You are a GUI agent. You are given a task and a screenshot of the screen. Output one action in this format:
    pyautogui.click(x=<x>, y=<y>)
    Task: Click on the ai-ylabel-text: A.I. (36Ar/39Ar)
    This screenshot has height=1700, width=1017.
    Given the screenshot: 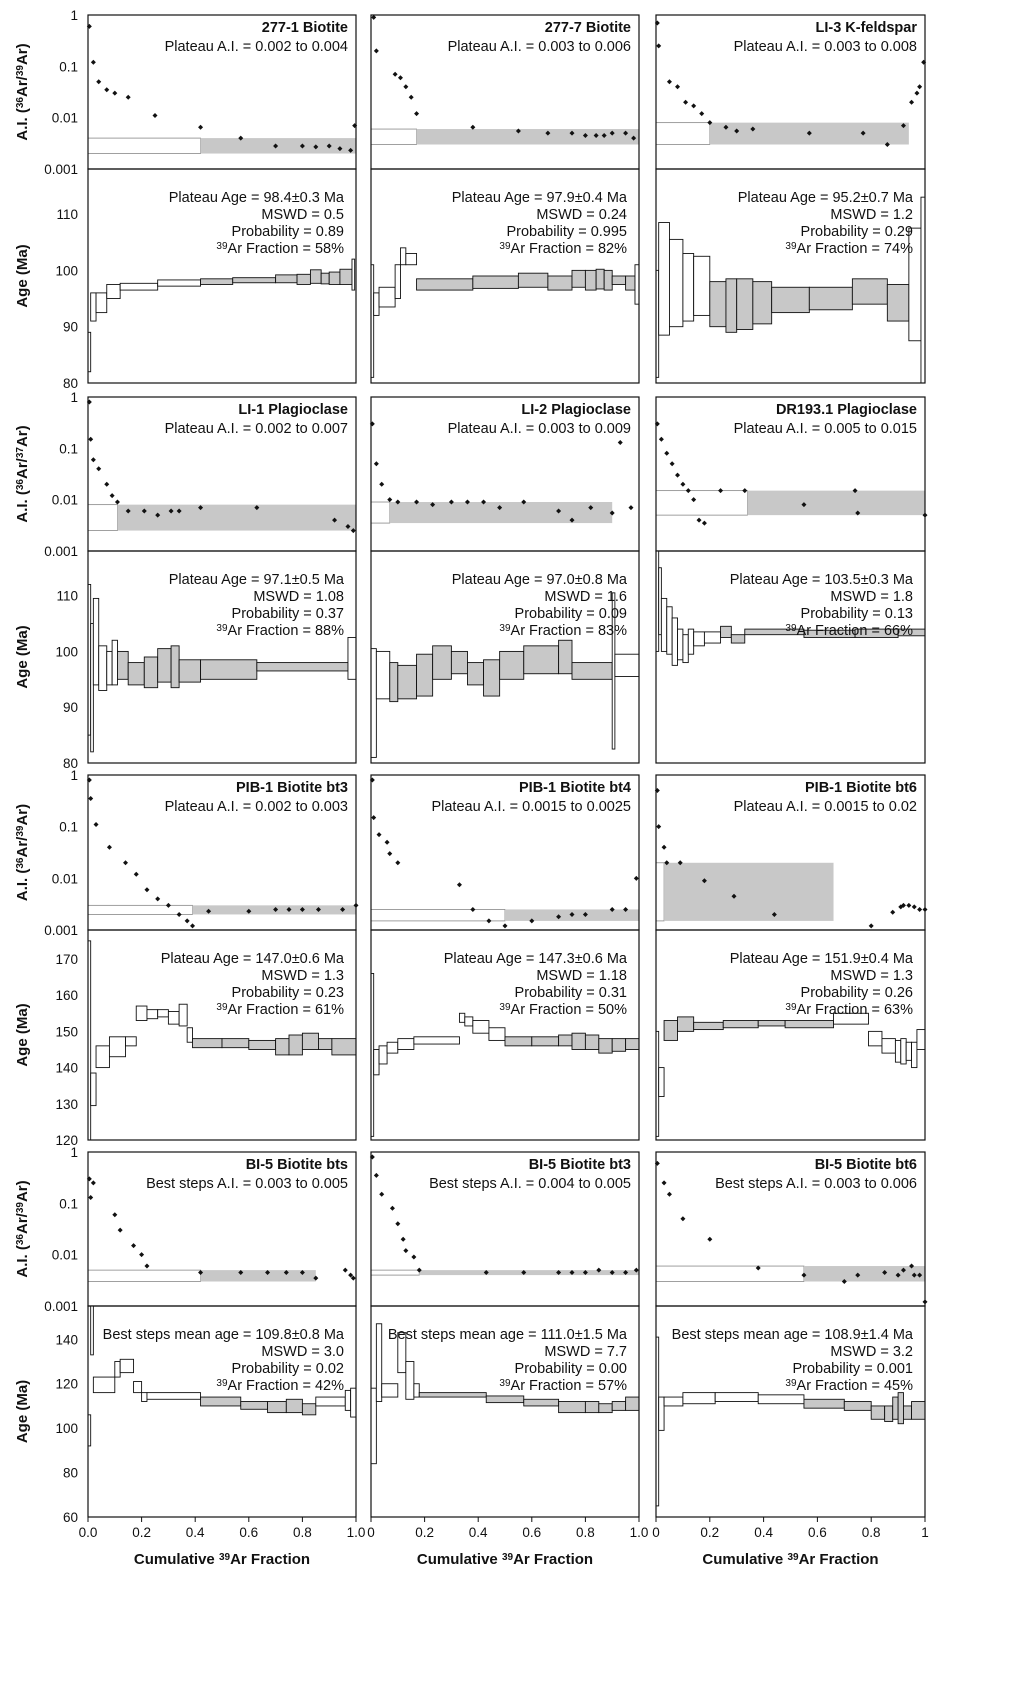 What is the action you would take?
    pyautogui.click(x=22, y=91)
    